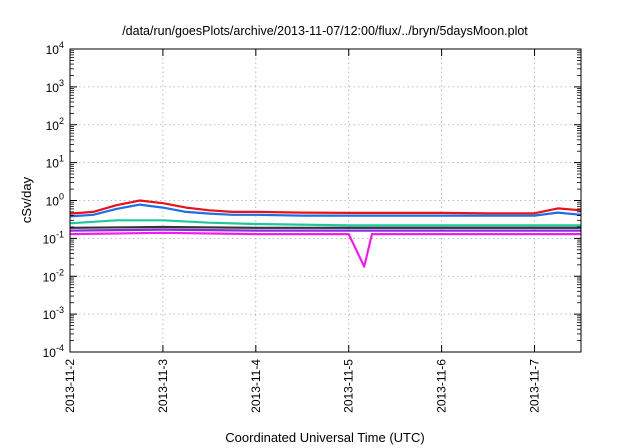 Image resolution: width=640 pixels, height=448 pixels. What do you see at coordinates (61, 83) in the screenshot?
I see `y-tick-exponent: 3` at bounding box center [61, 83].